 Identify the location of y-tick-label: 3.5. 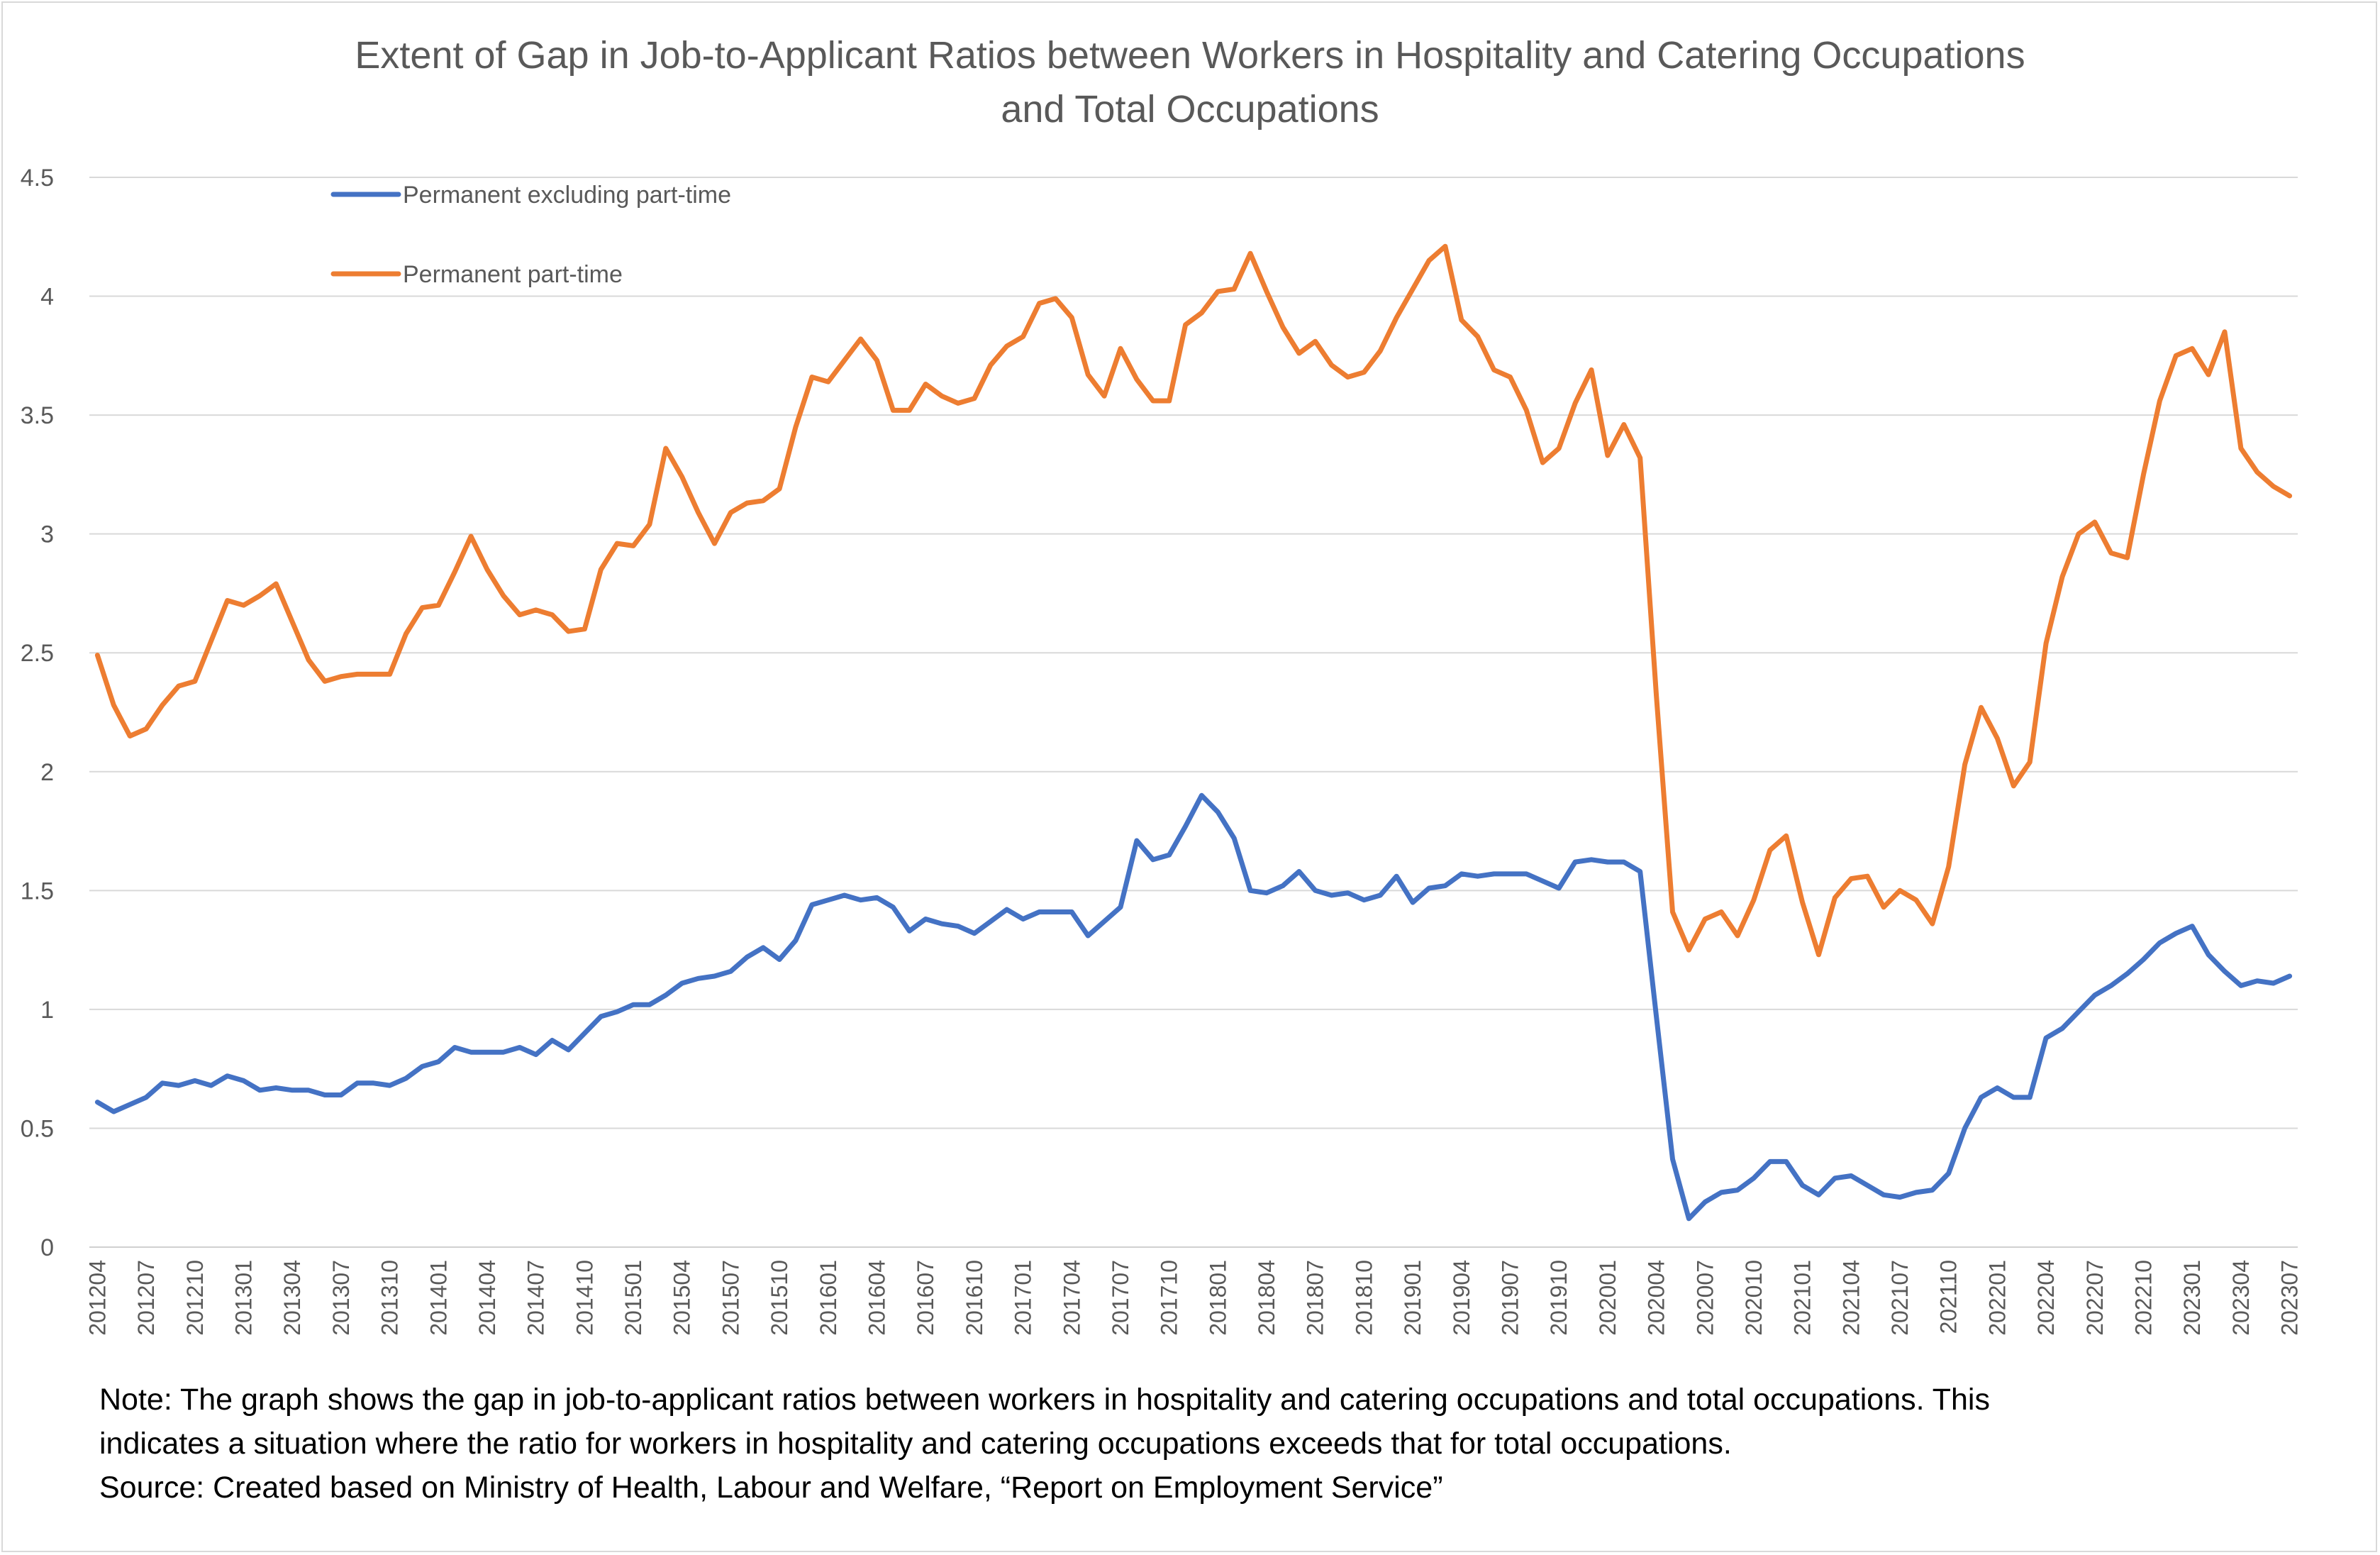
(37, 415).